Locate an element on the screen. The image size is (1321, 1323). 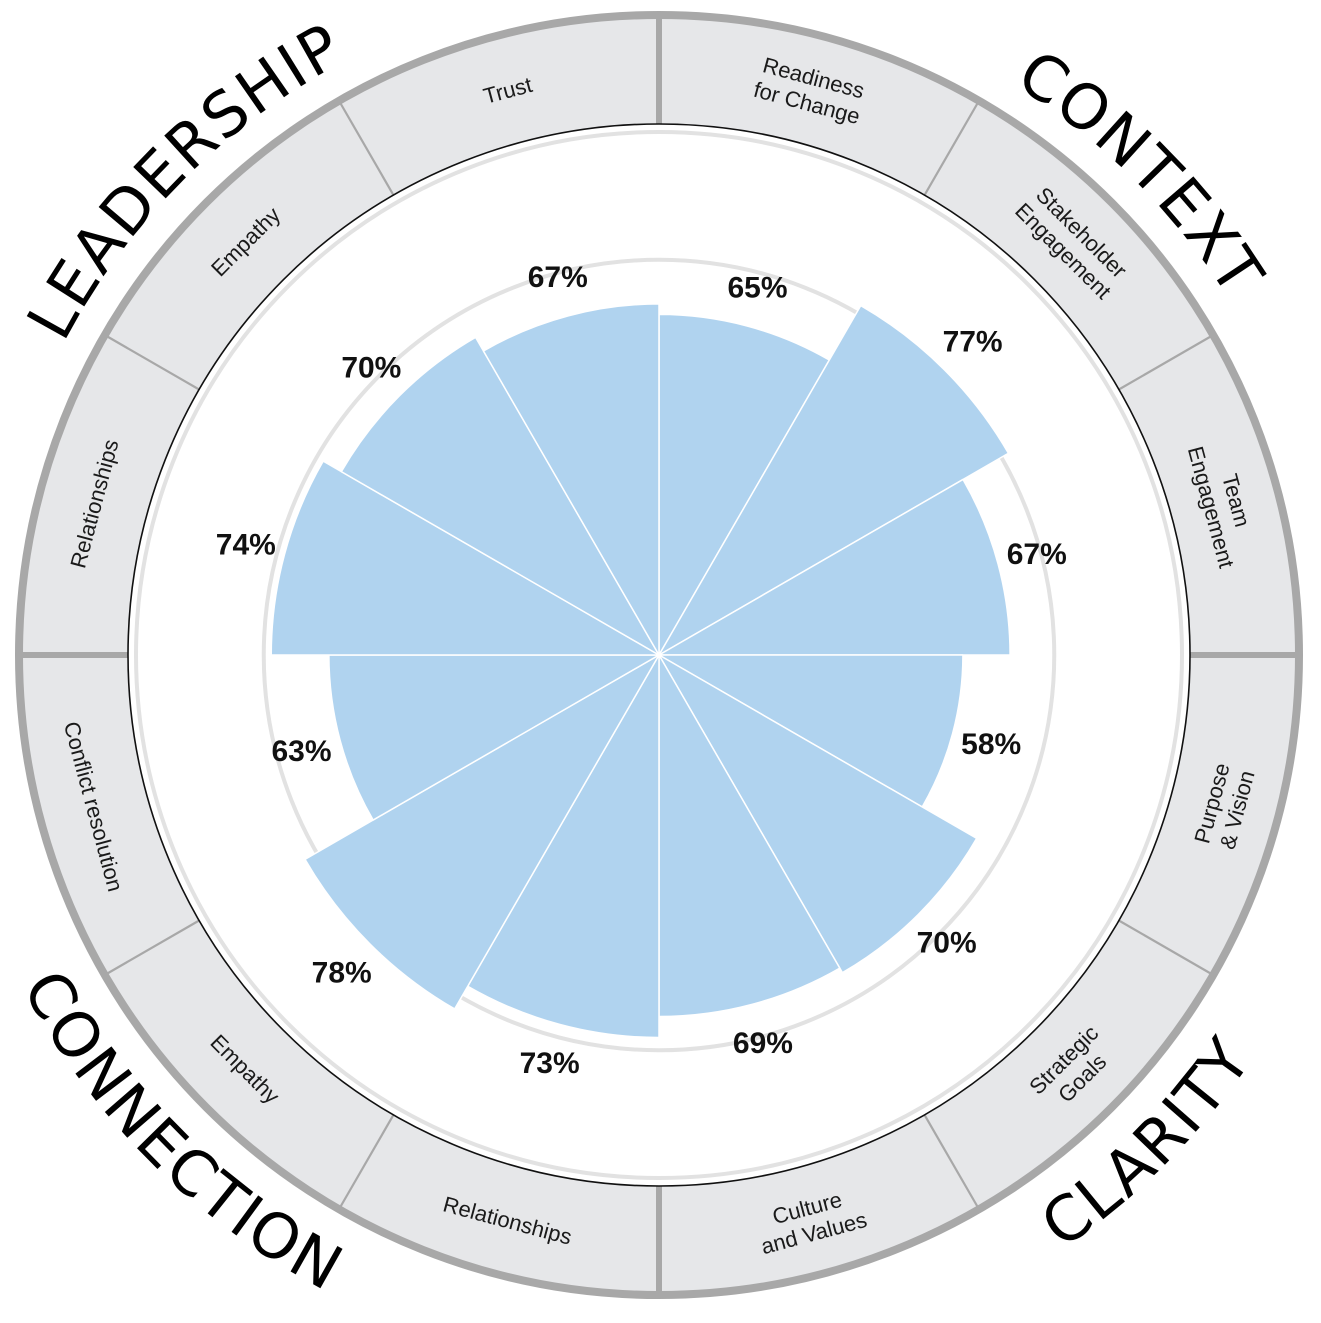
bar-clarity-strategic-goals is located at coordinates (818, 814).